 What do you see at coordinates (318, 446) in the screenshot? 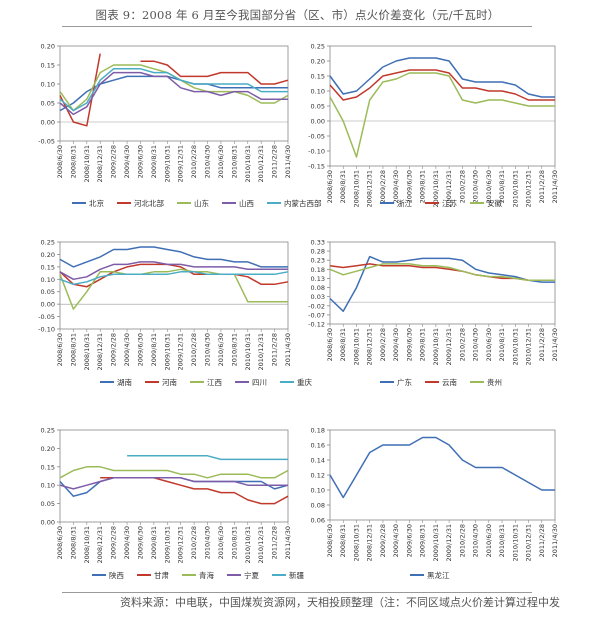
I see `y-tick-label: 0.16` at bounding box center [318, 446].